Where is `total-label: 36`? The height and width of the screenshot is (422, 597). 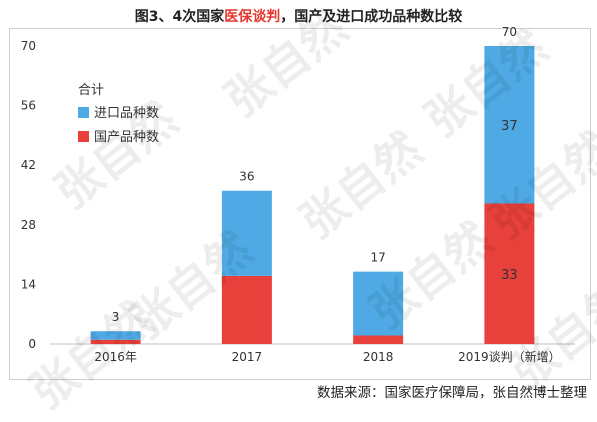
total-label: 36 is located at coordinates (246, 177).